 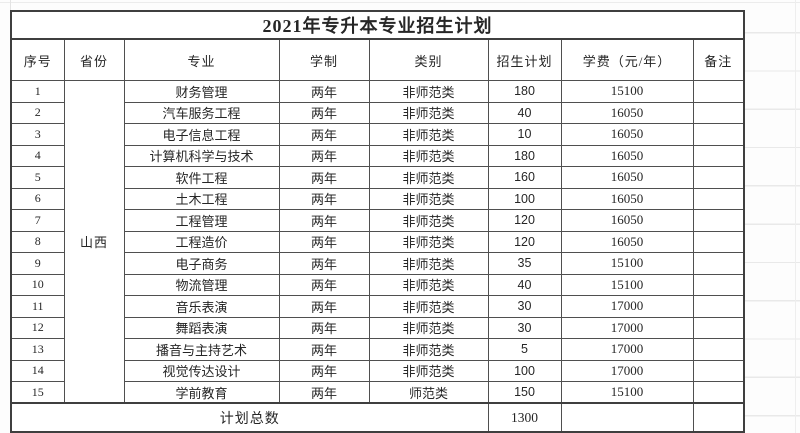 What do you see at coordinates (201, 327) in the screenshot?
I see `cell-major: 舞蹈表演` at bounding box center [201, 327].